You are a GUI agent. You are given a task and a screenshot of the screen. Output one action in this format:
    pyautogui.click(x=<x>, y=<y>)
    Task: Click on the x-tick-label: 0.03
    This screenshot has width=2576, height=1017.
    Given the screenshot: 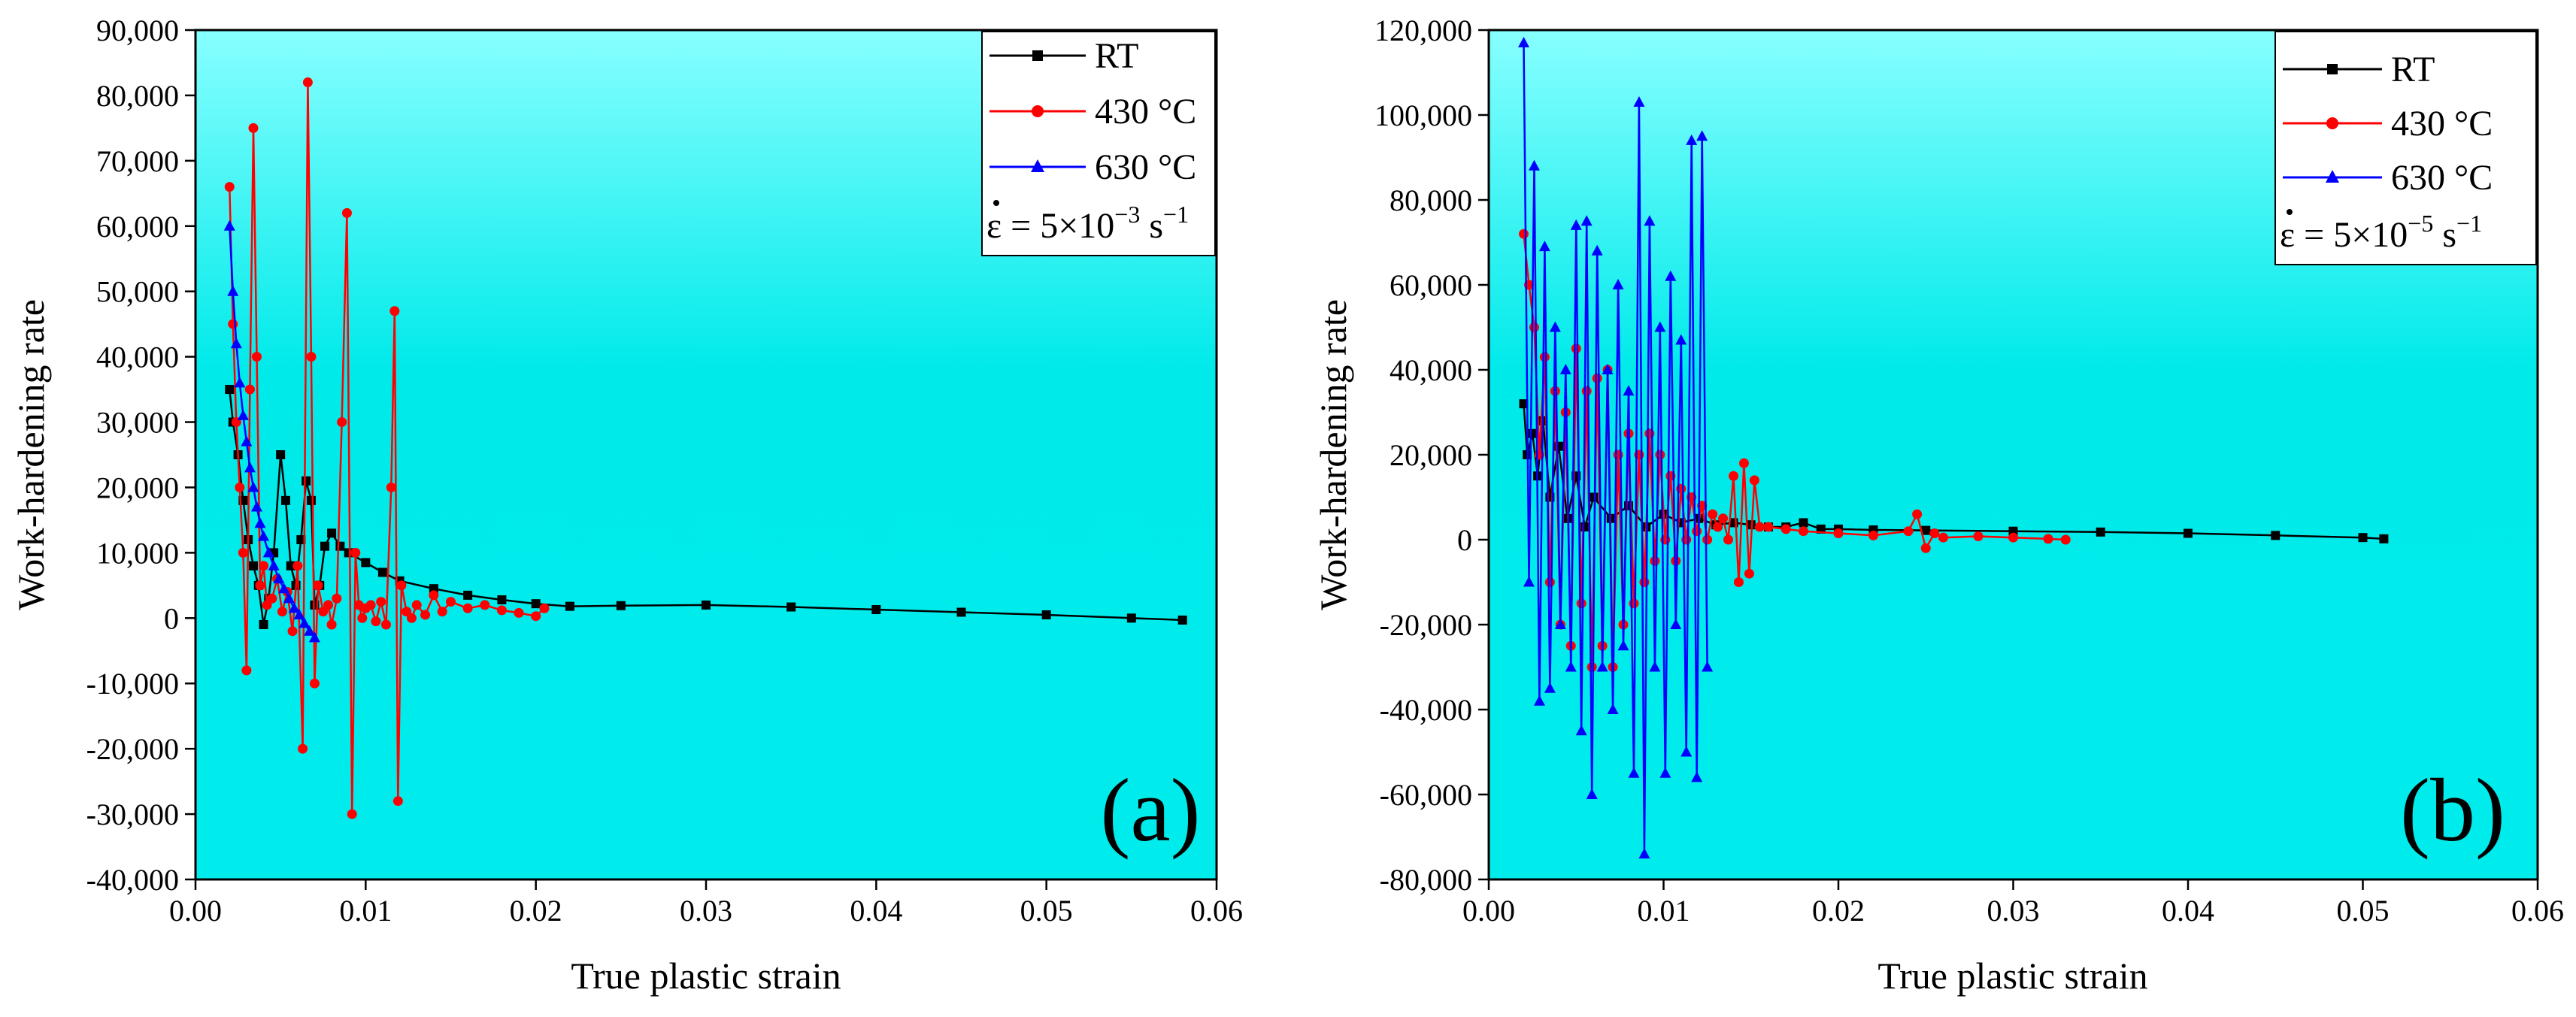 What is the action you would take?
    pyautogui.click(x=2013, y=911)
    